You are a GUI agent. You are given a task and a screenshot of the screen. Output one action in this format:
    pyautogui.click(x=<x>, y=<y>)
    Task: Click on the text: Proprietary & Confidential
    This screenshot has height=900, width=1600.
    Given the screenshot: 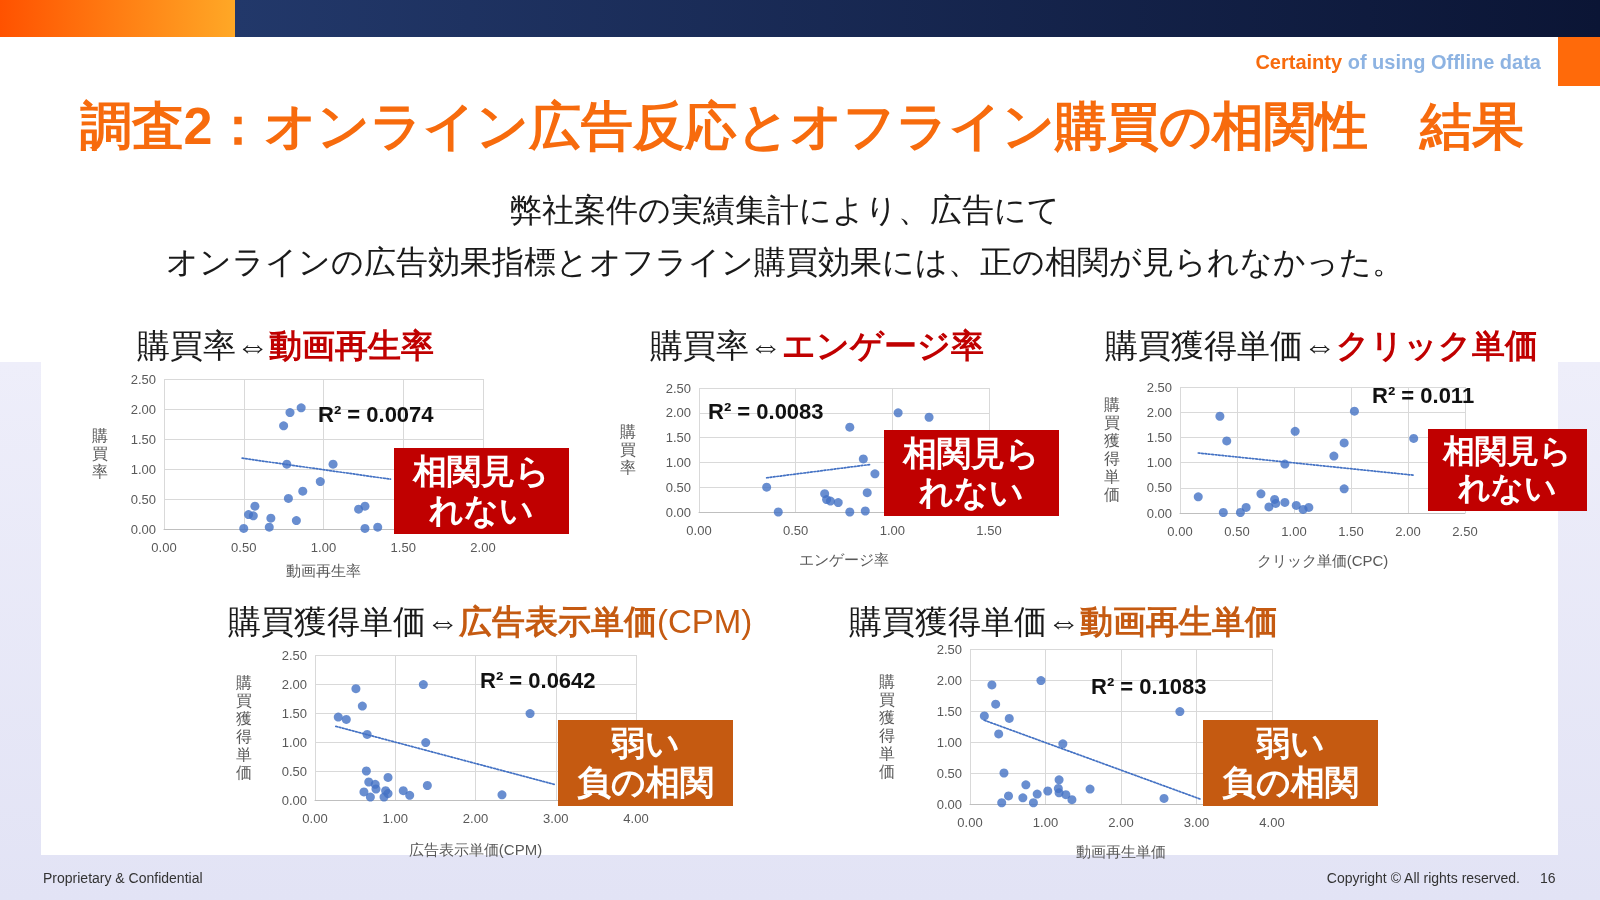 What is the action you would take?
    pyautogui.click(x=123, y=878)
    